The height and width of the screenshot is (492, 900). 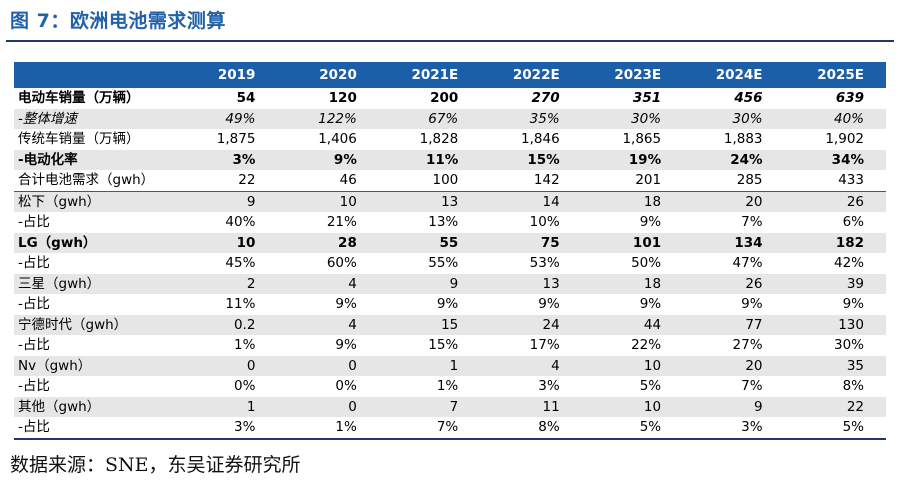 What do you see at coordinates (531, 201) in the screenshot?
I see `value-cell: 14` at bounding box center [531, 201].